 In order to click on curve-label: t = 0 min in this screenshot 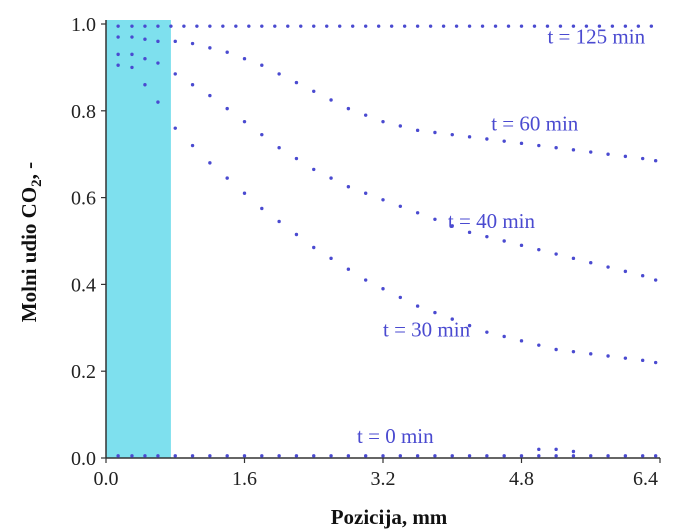, I will do `click(395, 436)`.